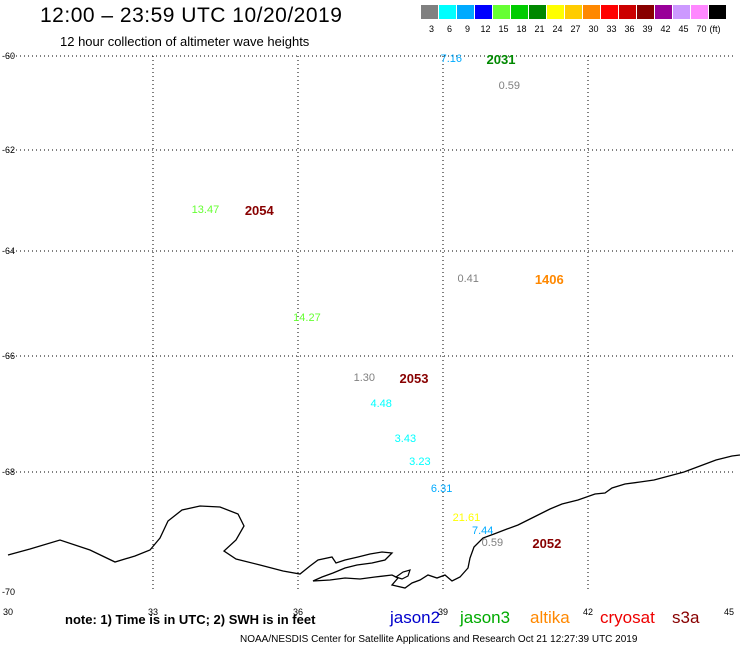 Image resolution: width=740 pixels, height=650 pixels. I want to click on wave-height-value: 7.44, so click(483, 531).